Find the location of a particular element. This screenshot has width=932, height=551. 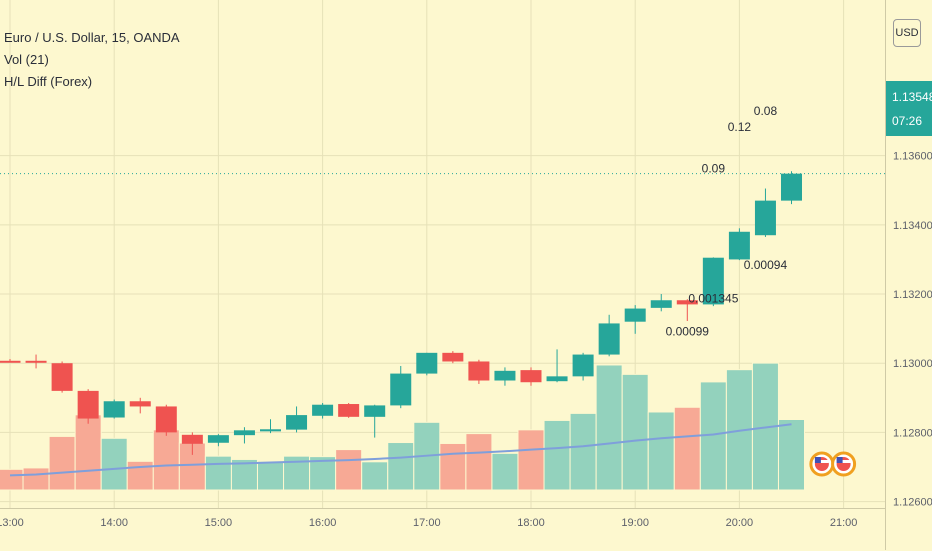

time-axis is located at coordinates (442, 529).